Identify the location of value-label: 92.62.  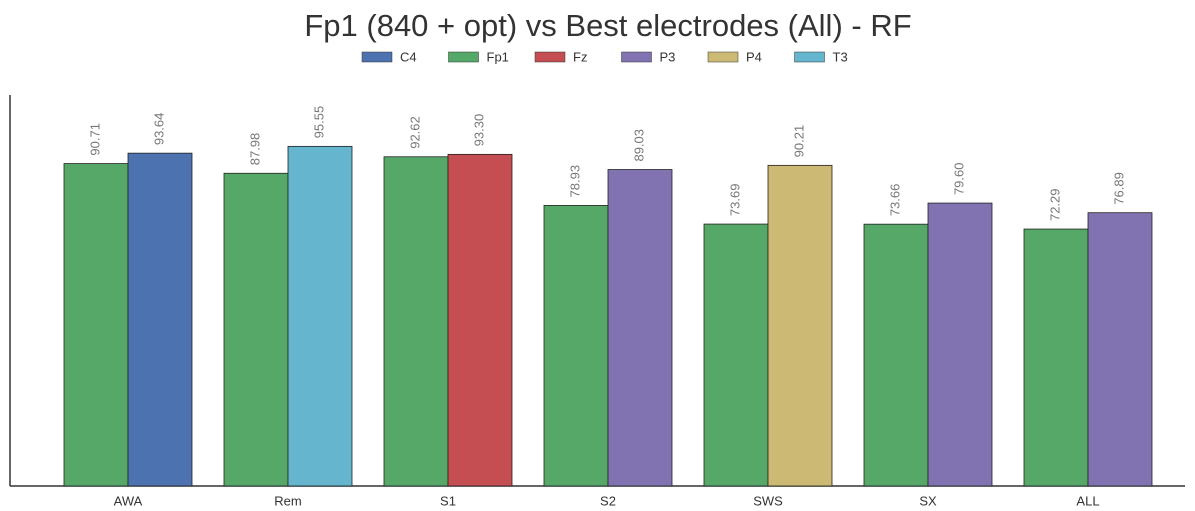
(414, 132).